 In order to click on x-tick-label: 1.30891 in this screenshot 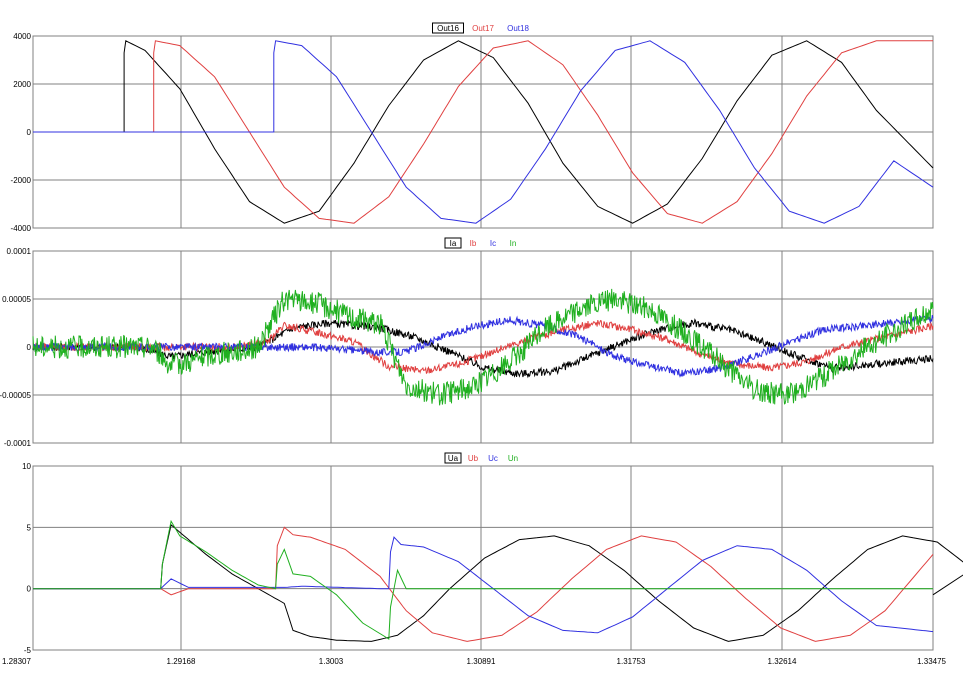, I will do `click(481, 661)`.